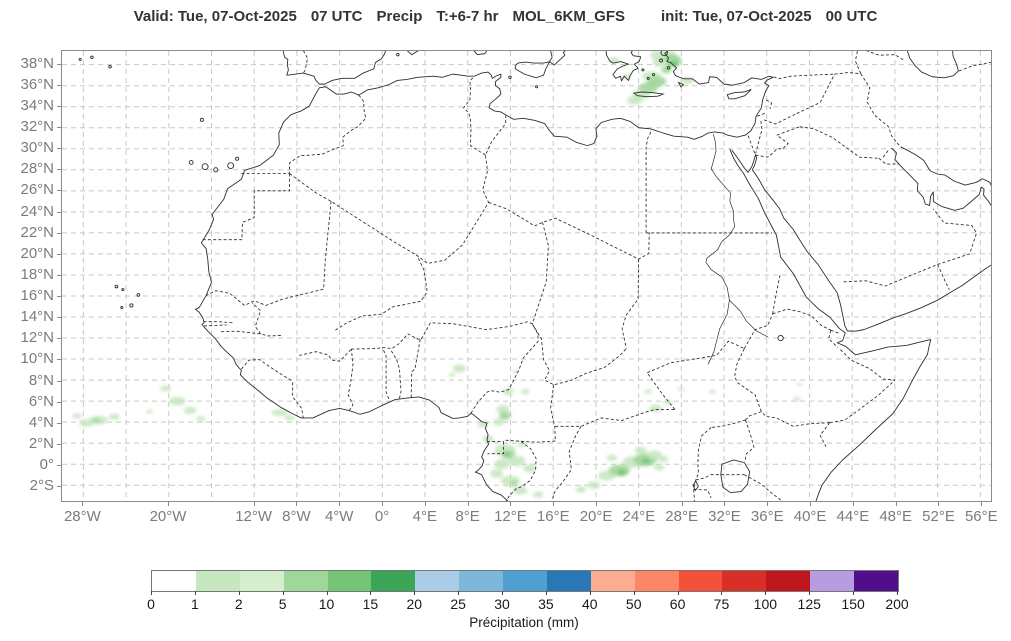 The width and height of the screenshot is (1011, 641). I want to click on border-niger-chad, so click(540, 272).